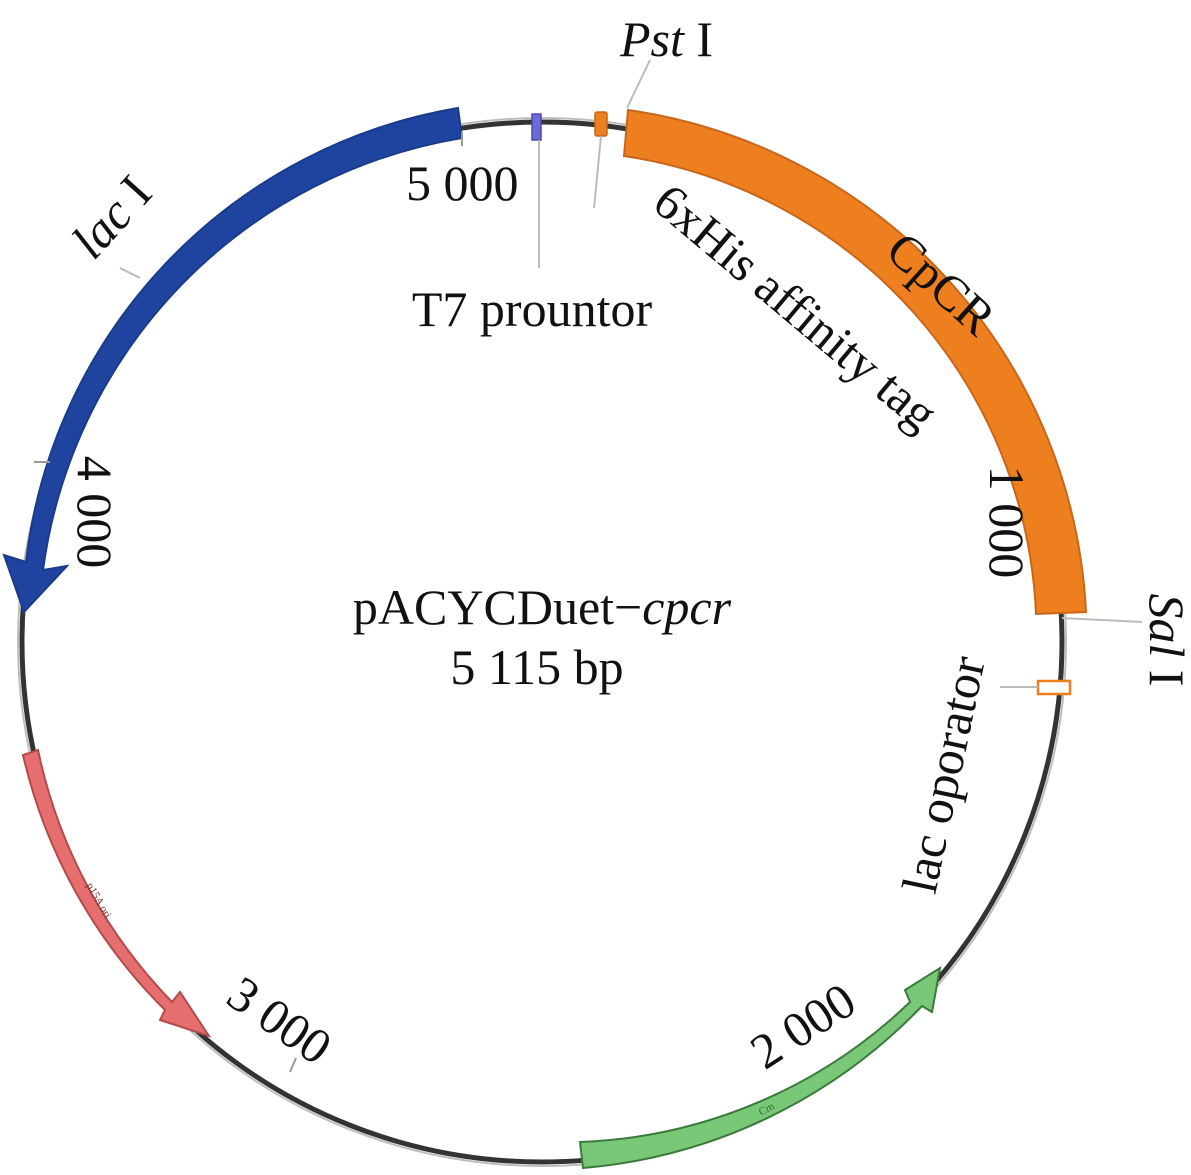  What do you see at coordinates (95, 512) in the screenshot?
I see `tick-label-4000: 4 000` at bounding box center [95, 512].